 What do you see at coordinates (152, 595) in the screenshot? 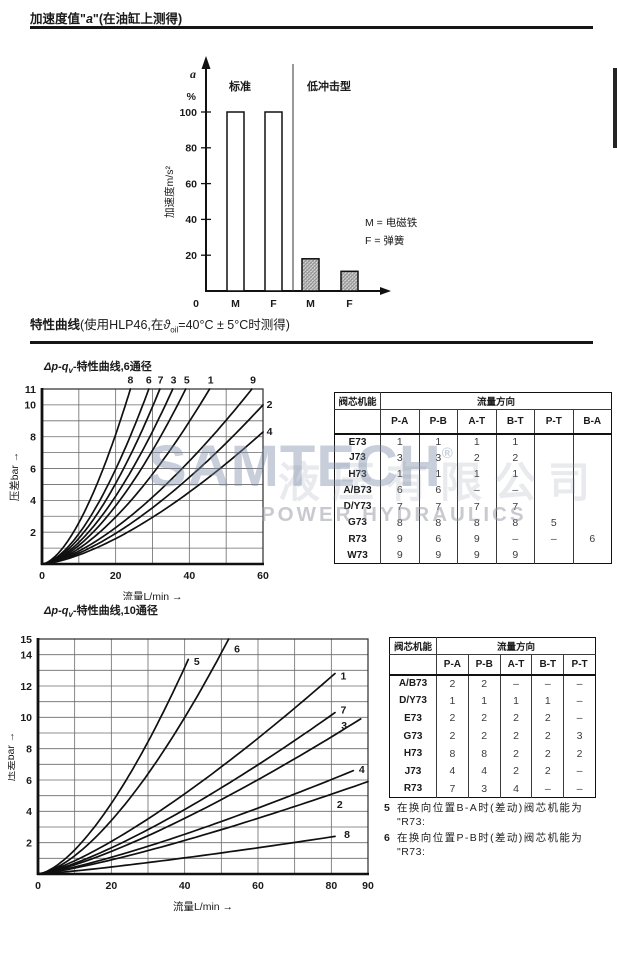
I see `x-axis-title: 流量L/min →` at bounding box center [152, 595].